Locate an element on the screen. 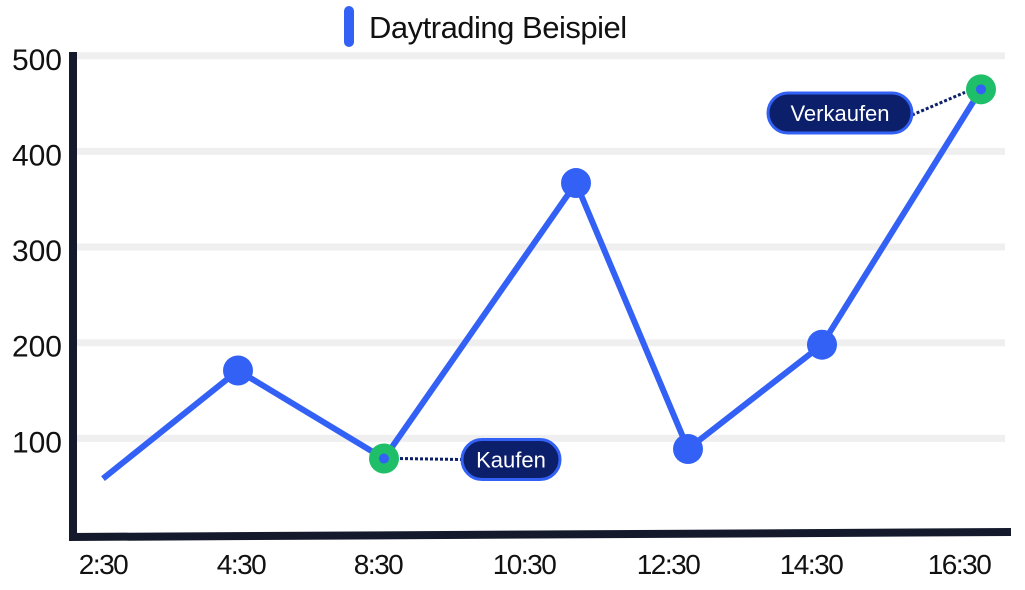 The height and width of the screenshot is (590, 1025). y-tick-label: 500 is located at coordinates (37, 60).